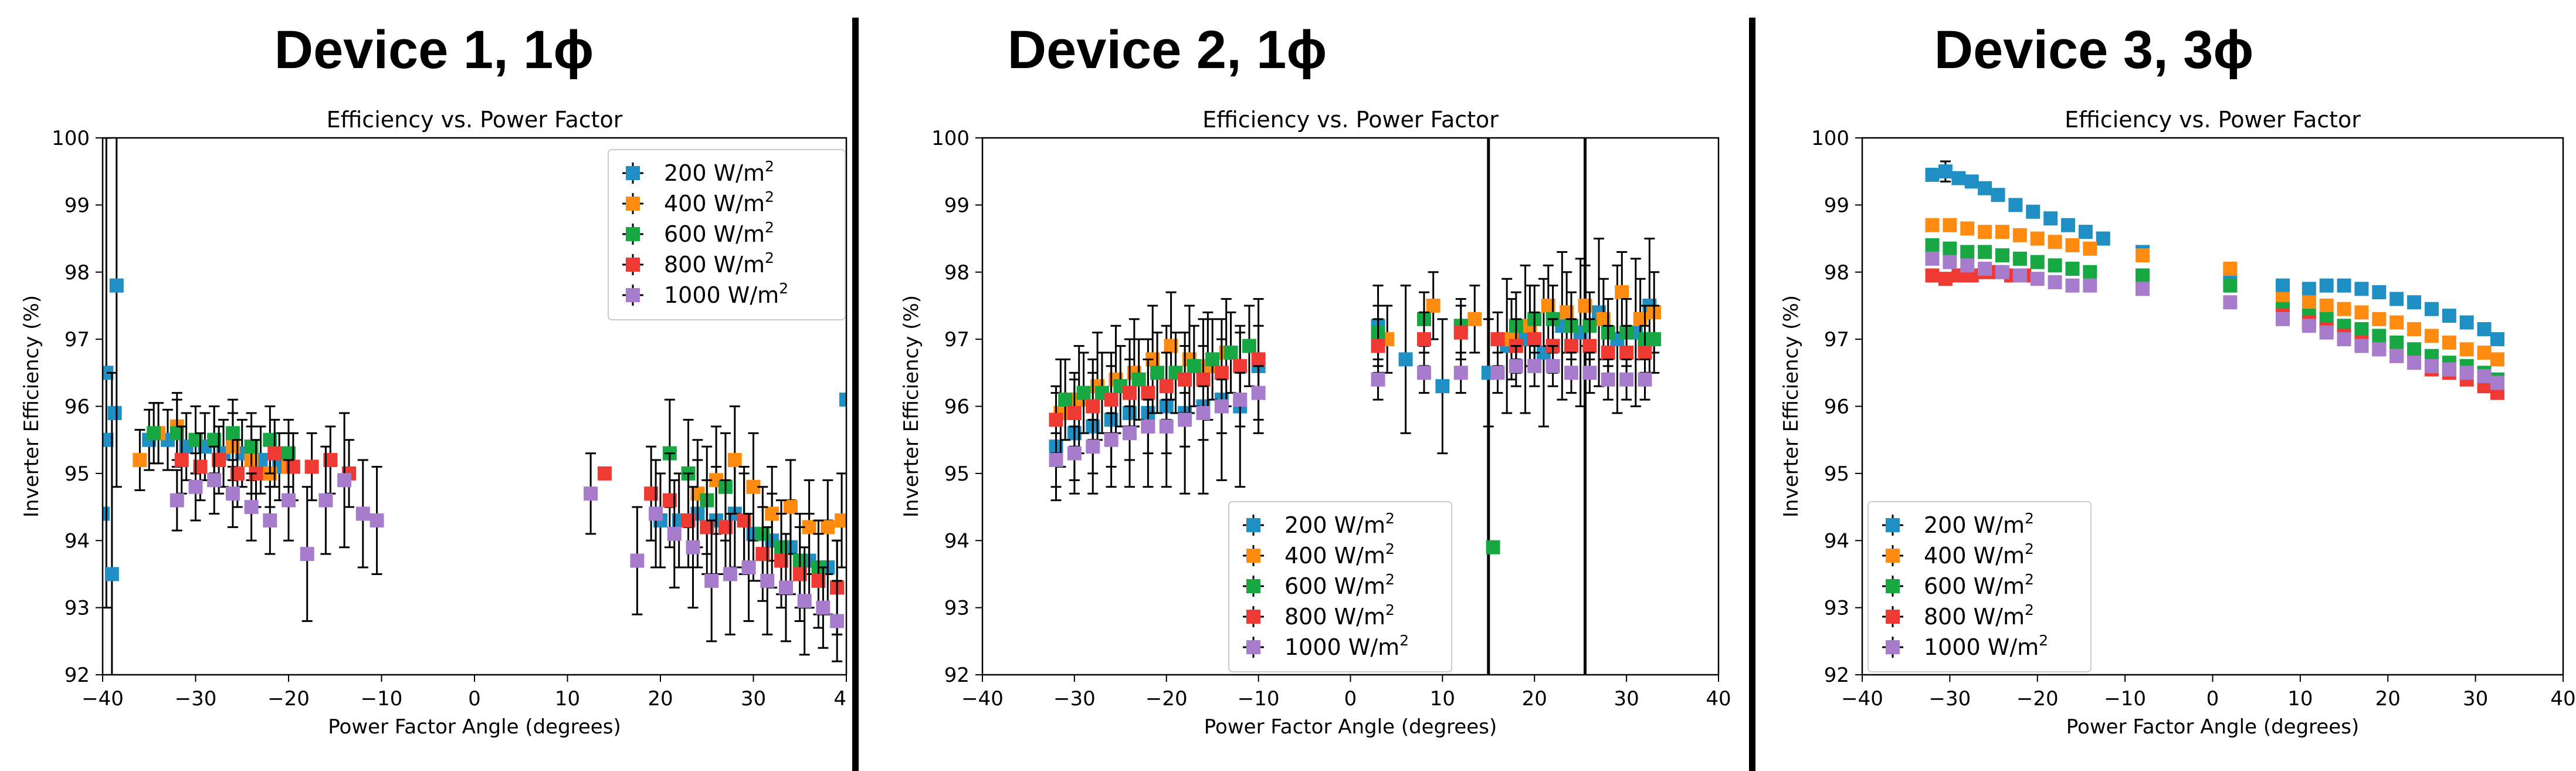  What do you see at coordinates (2215, 280) in the screenshot?
I see `plot-area` at bounding box center [2215, 280].